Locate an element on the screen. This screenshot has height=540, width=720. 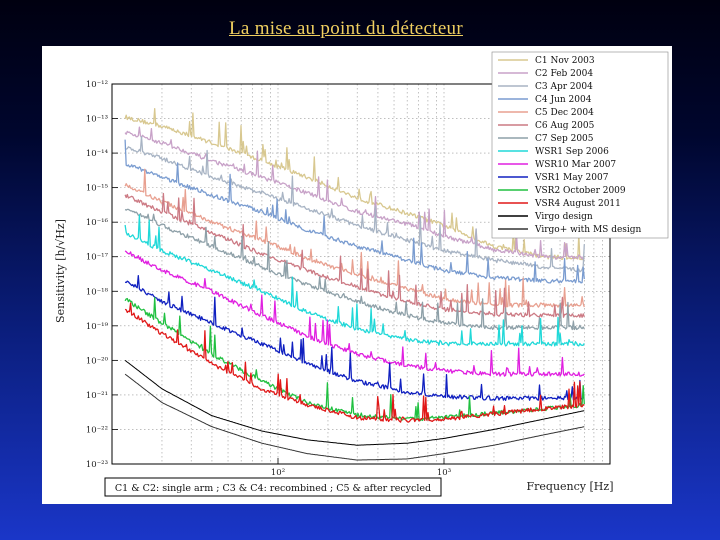
legend-entry-0: C1 Nov 2003 is located at coordinates (565, 61).